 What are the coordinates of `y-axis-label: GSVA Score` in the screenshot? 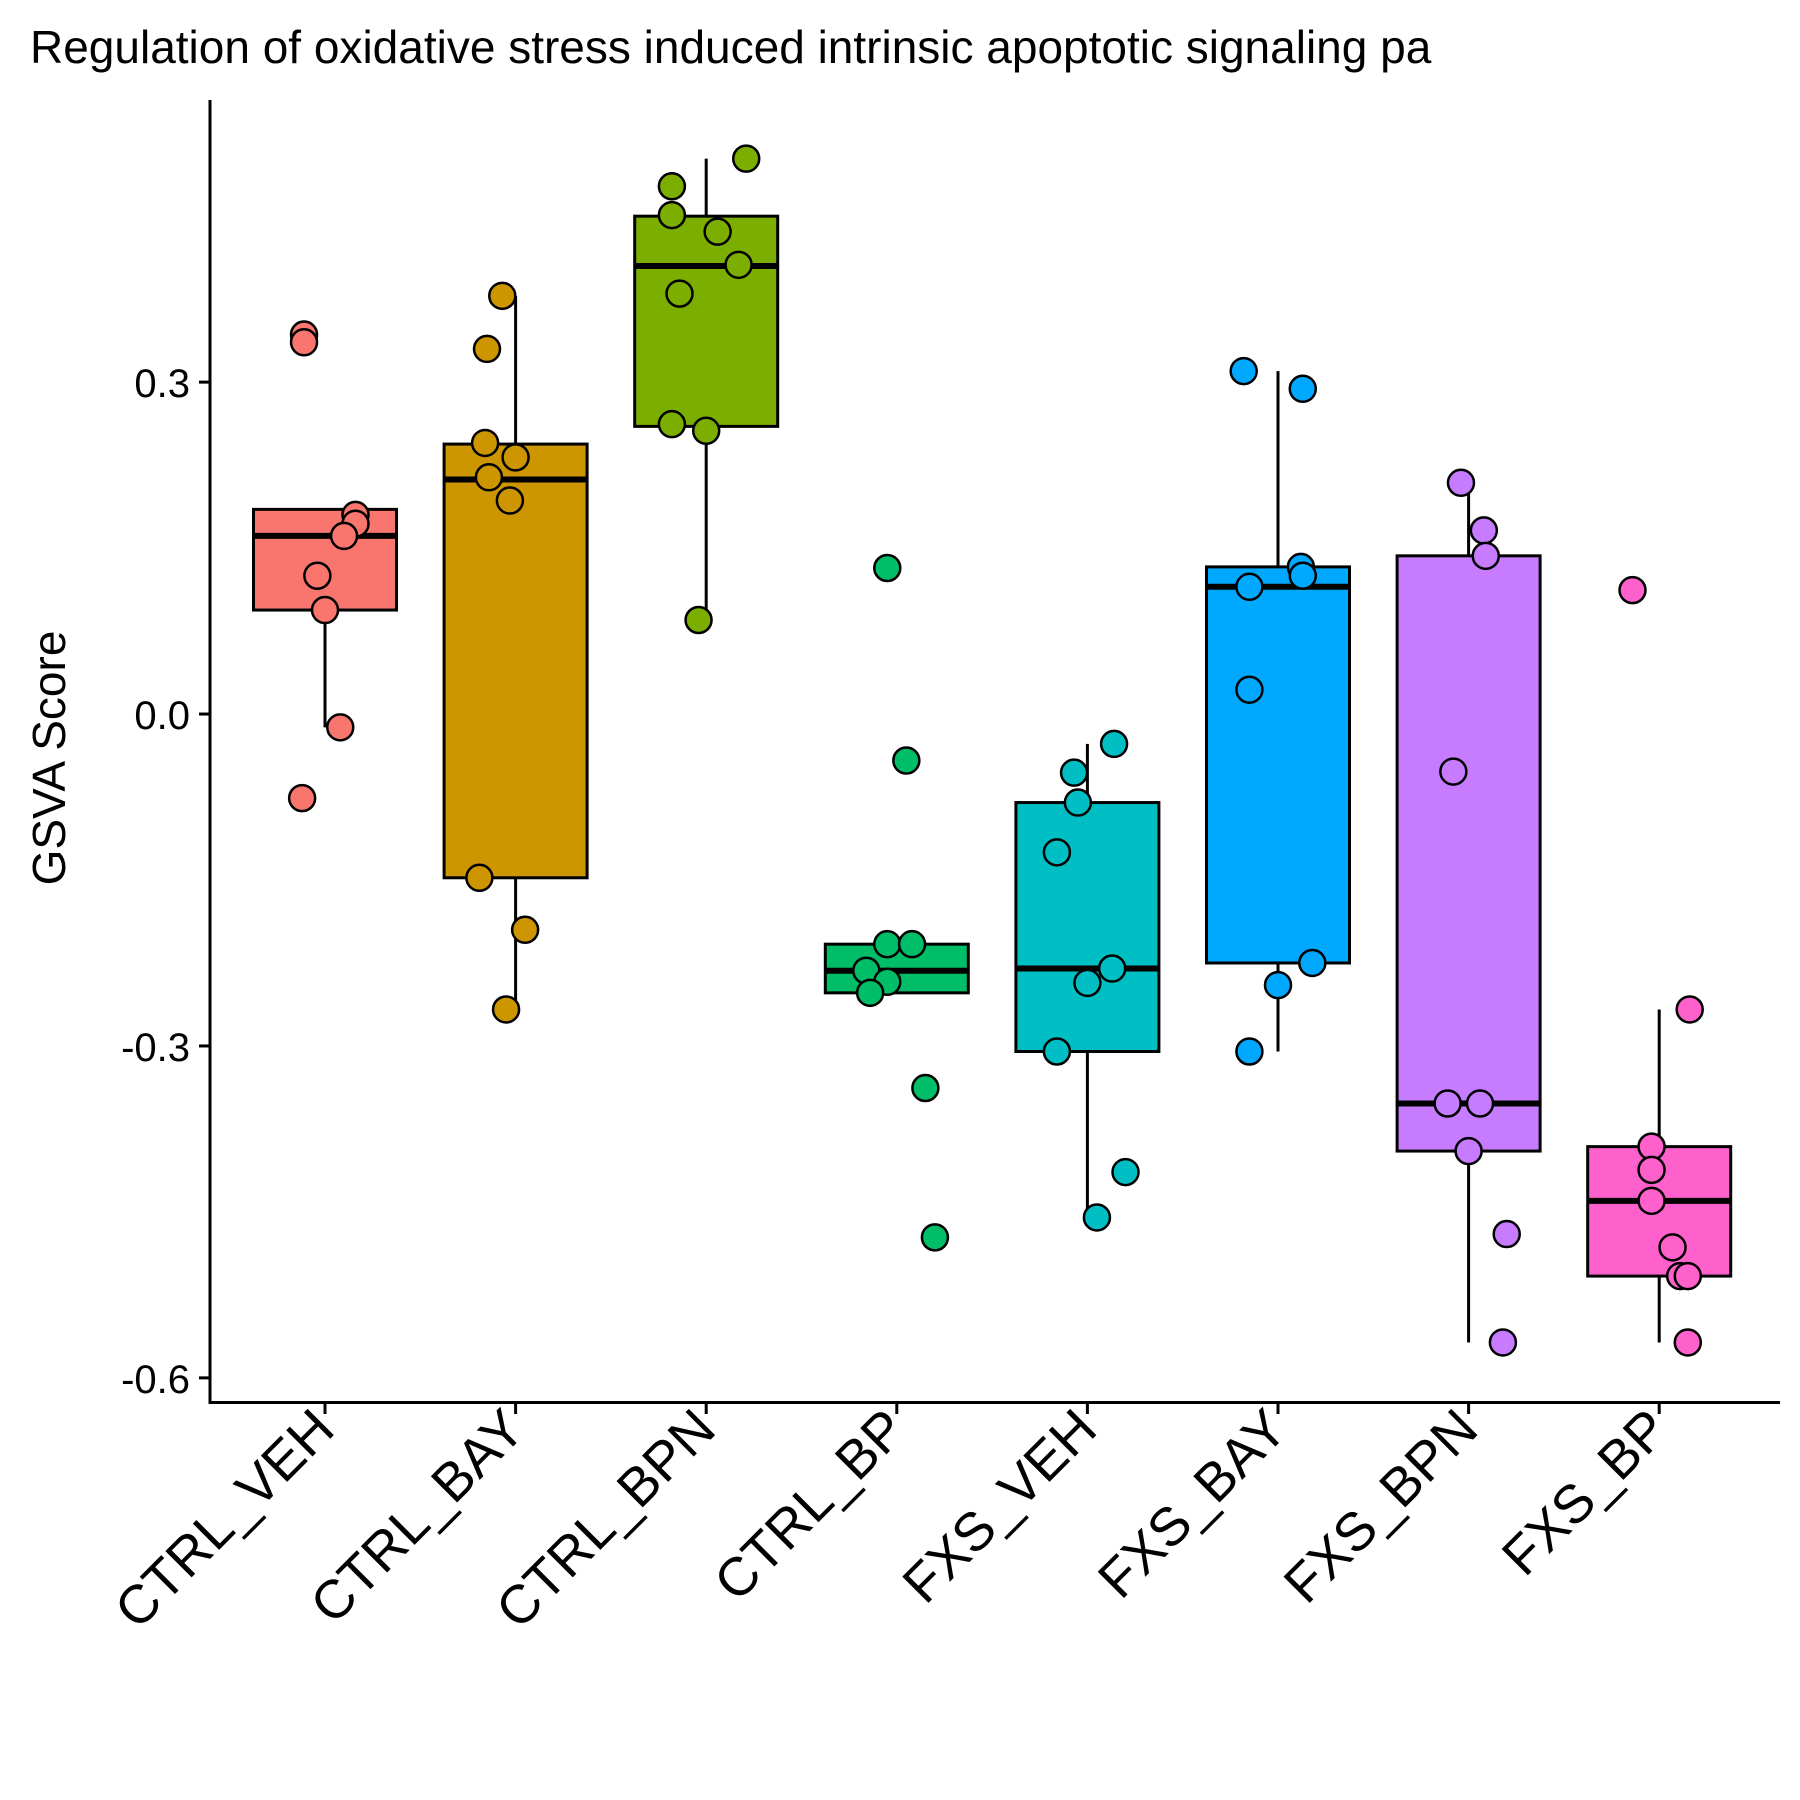 It's located at (49, 758).